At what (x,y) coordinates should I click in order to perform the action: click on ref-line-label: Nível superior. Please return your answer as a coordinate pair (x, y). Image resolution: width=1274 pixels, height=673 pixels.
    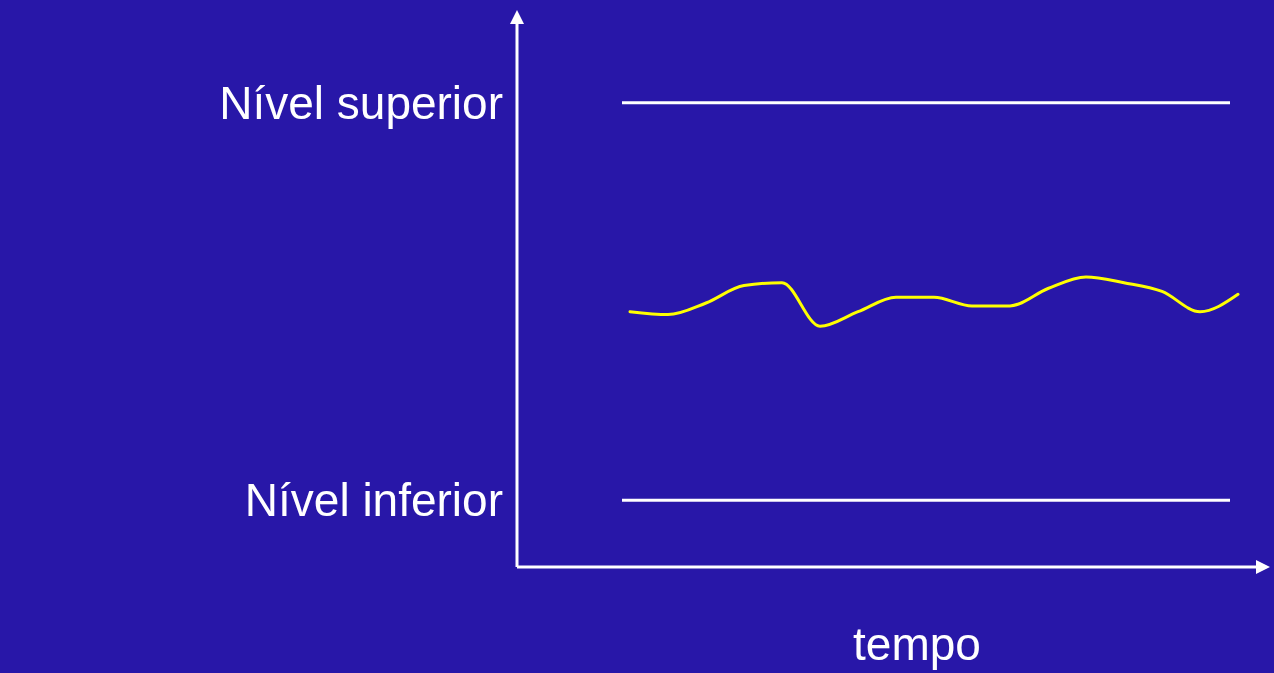
    Looking at the image, I should click on (361, 102).